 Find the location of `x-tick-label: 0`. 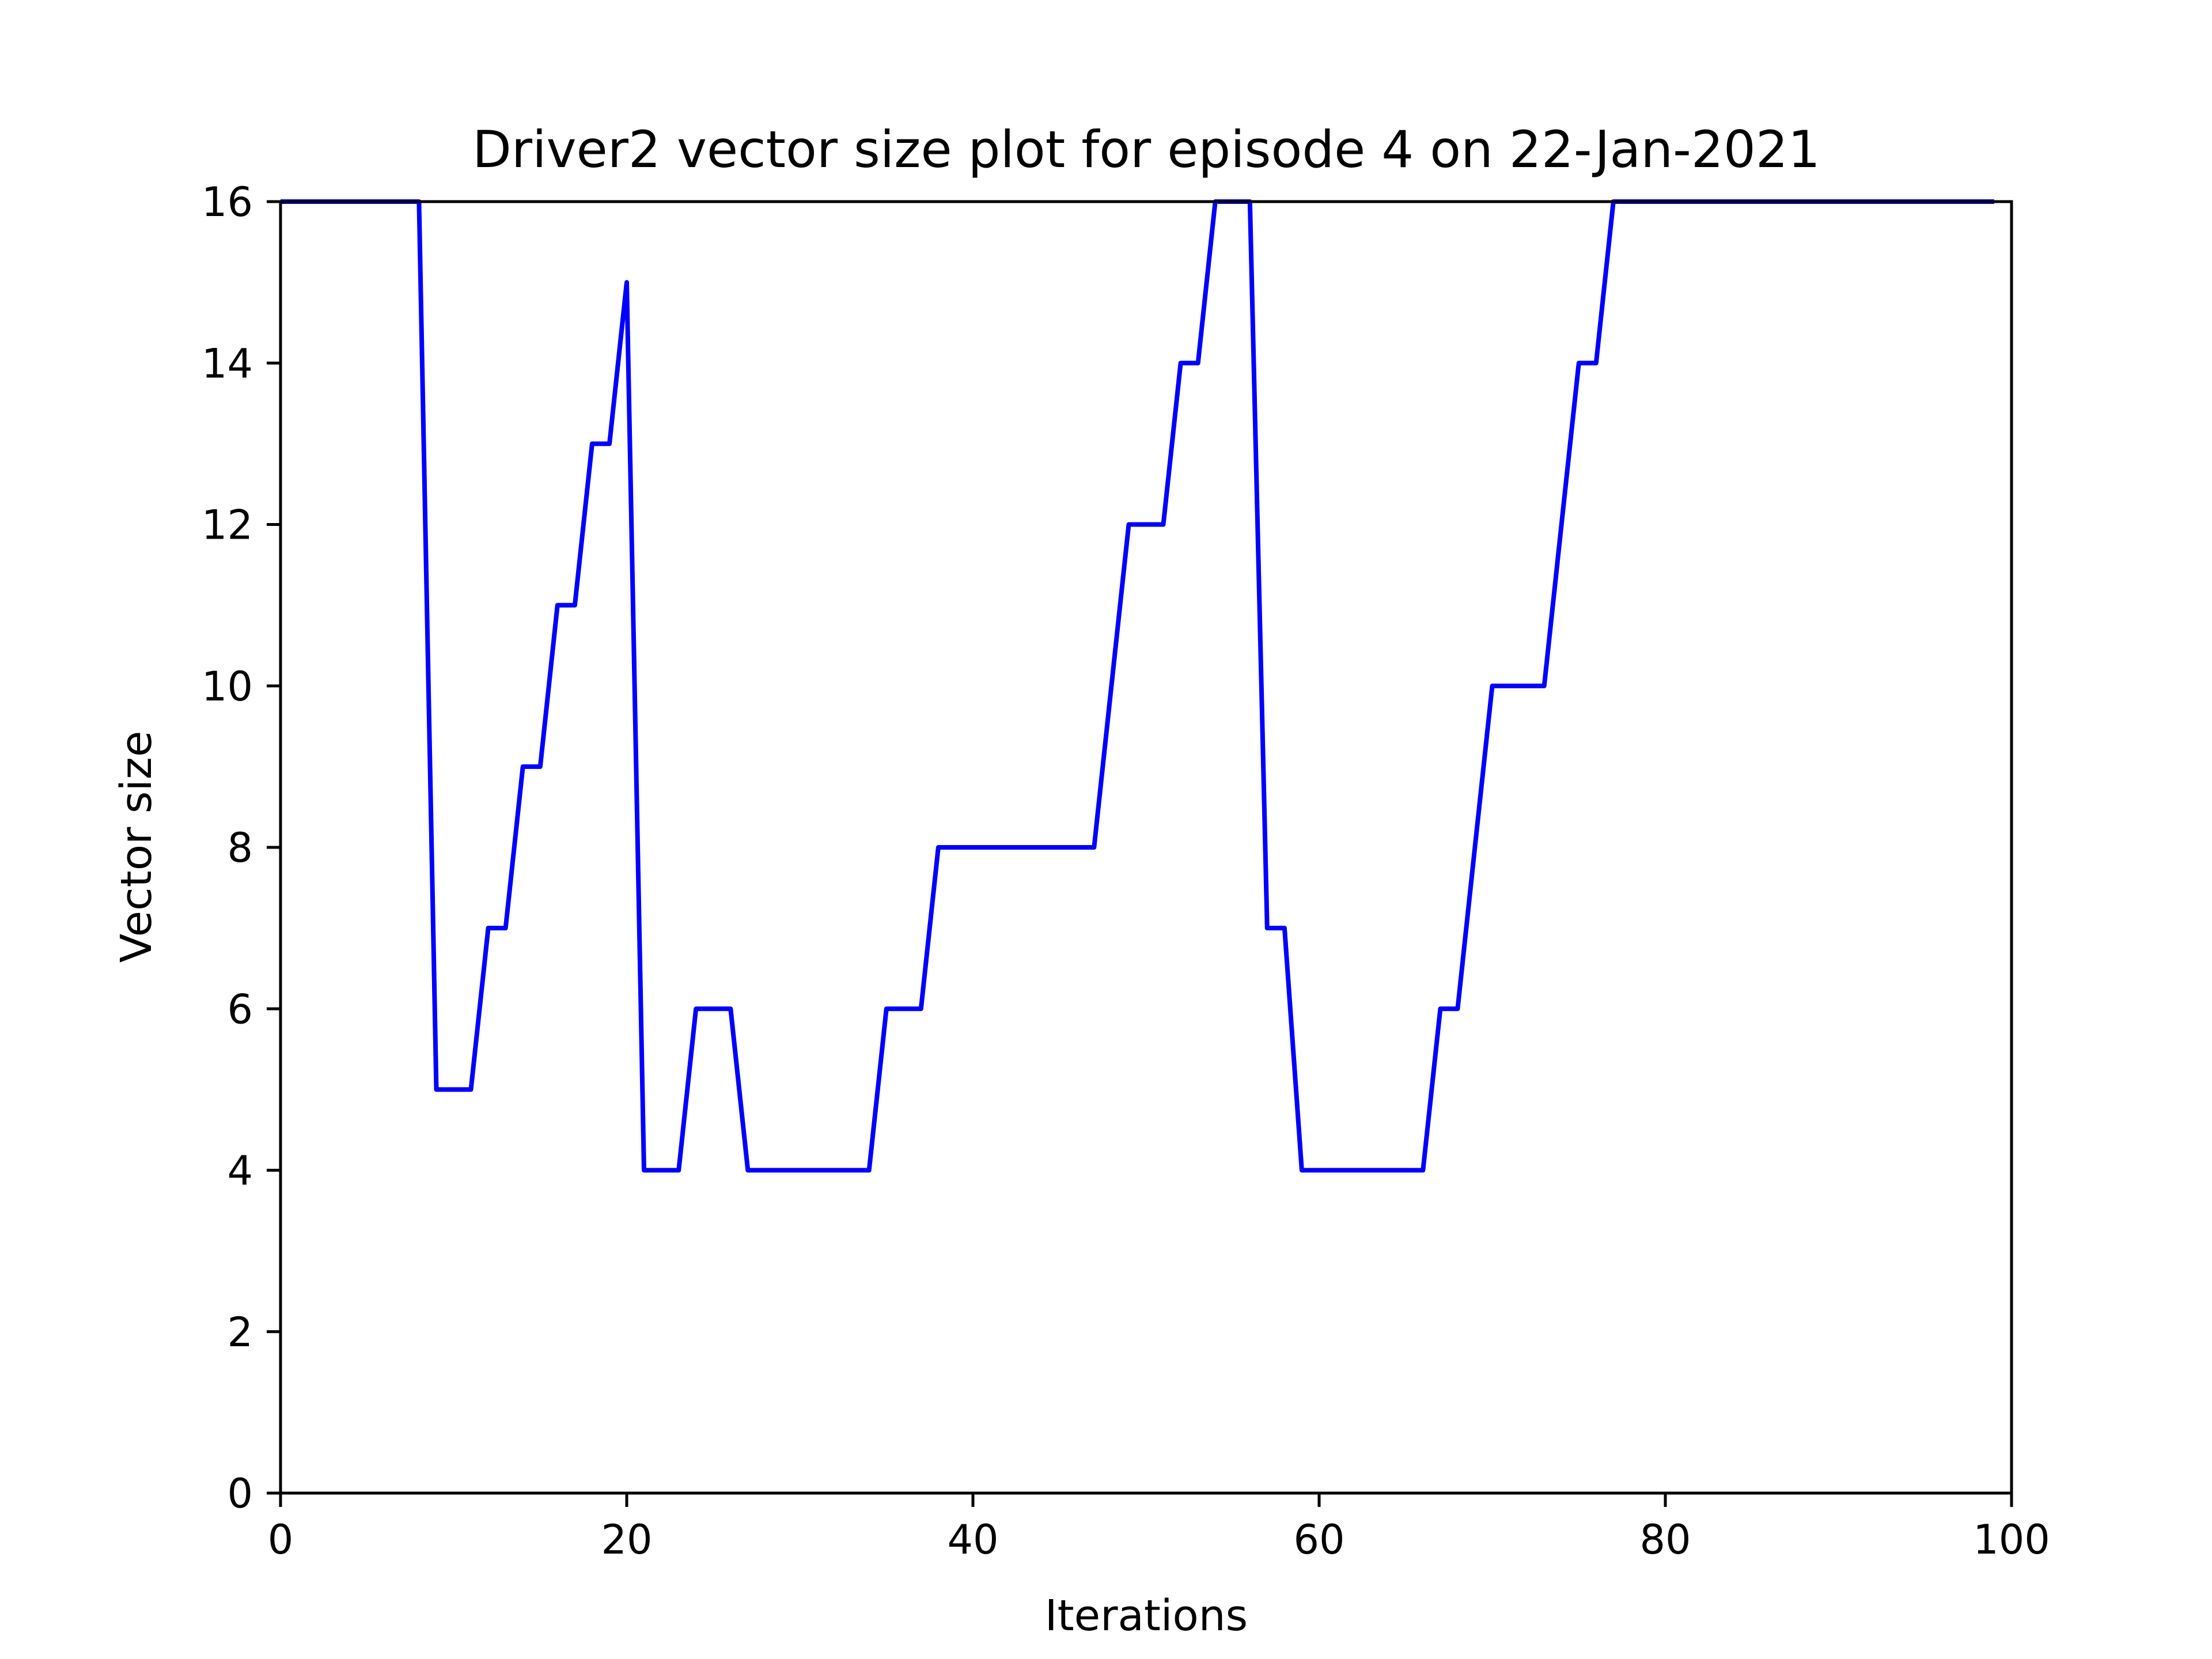

x-tick-label: 0 is located at coordinates (281, 1539).